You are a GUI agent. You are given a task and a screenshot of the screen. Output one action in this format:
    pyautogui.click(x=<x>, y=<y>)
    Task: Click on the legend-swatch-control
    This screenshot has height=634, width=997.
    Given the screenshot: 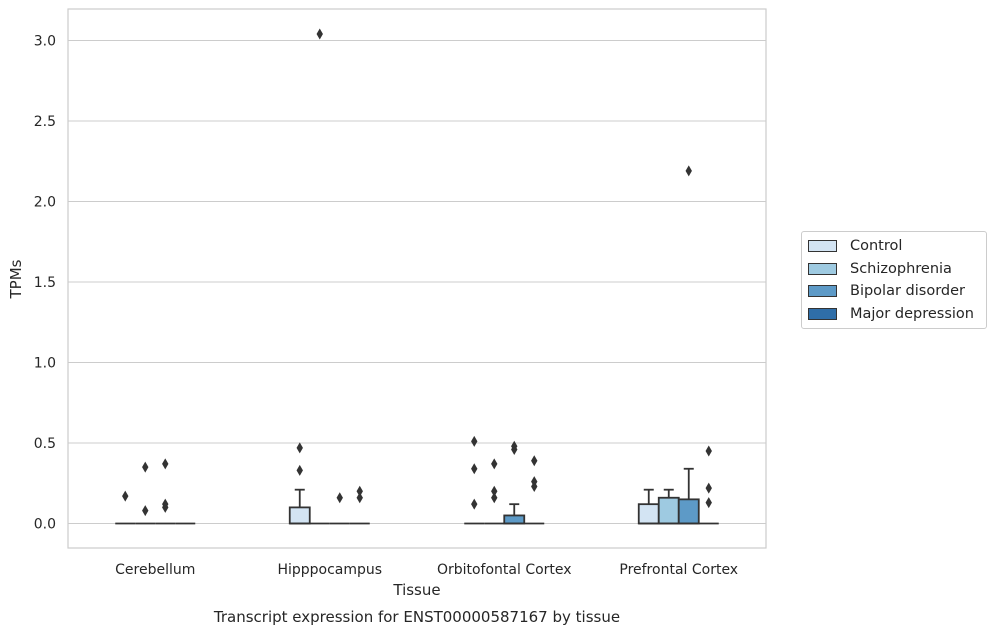 What is the action you would take?
    pyautogui.click(x=822, y=246)
    